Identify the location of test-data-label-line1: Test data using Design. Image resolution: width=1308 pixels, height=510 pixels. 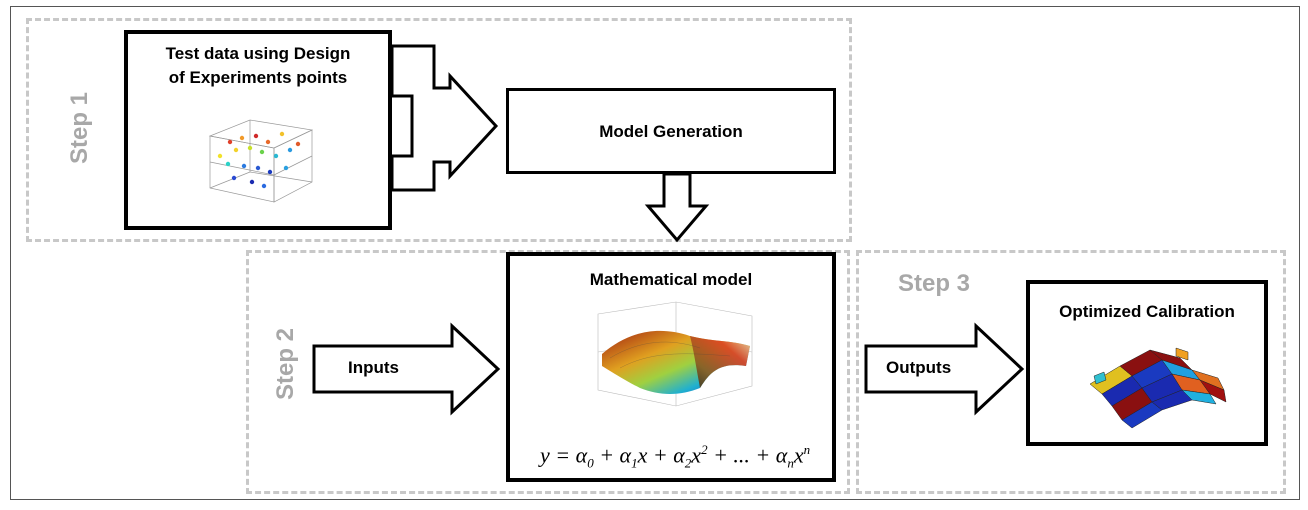
(258, 53).